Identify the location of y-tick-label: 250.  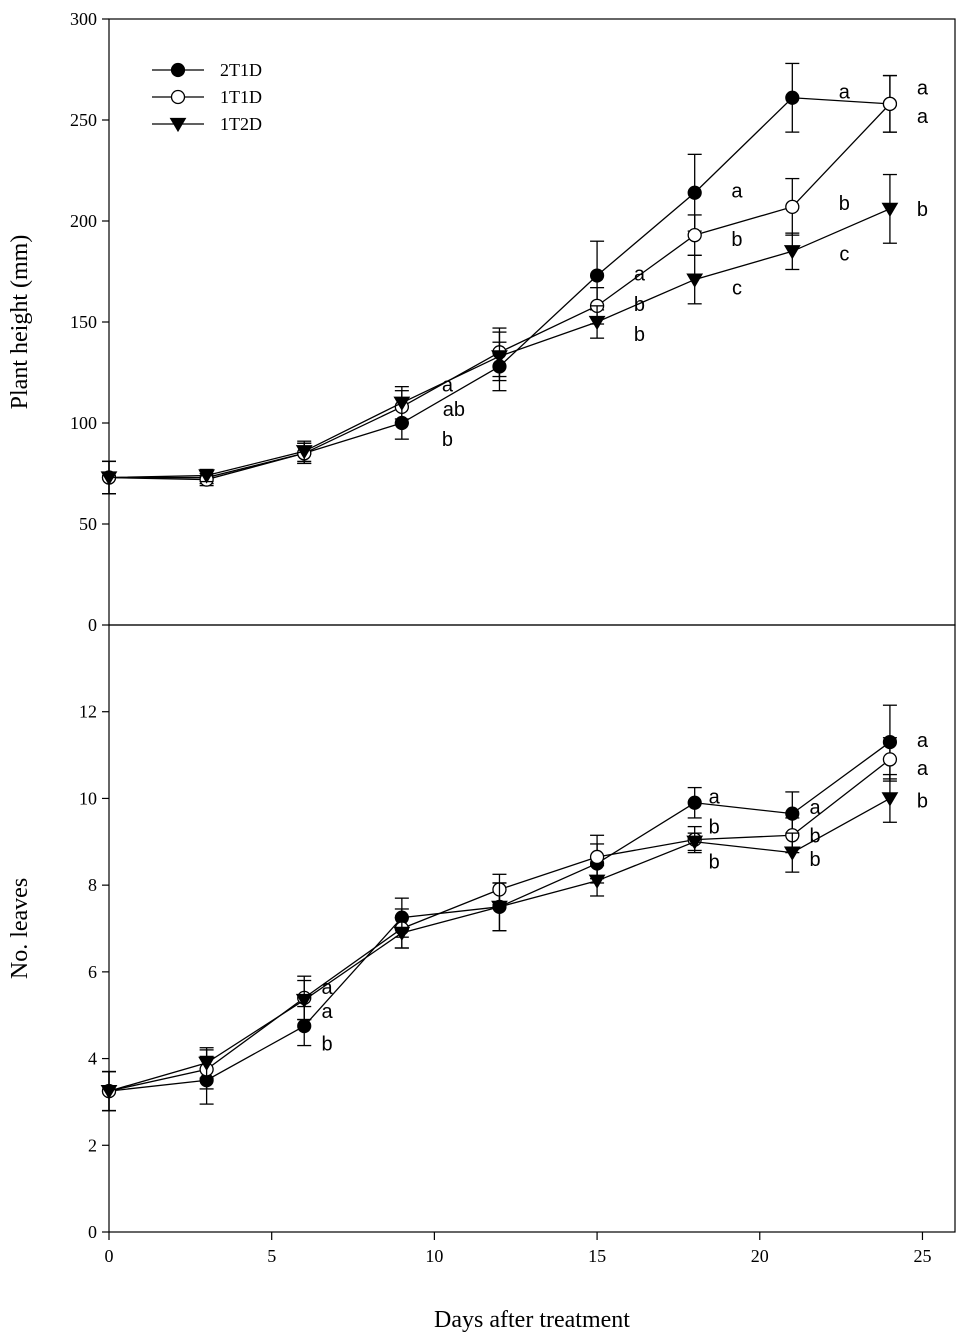
(83, 120).